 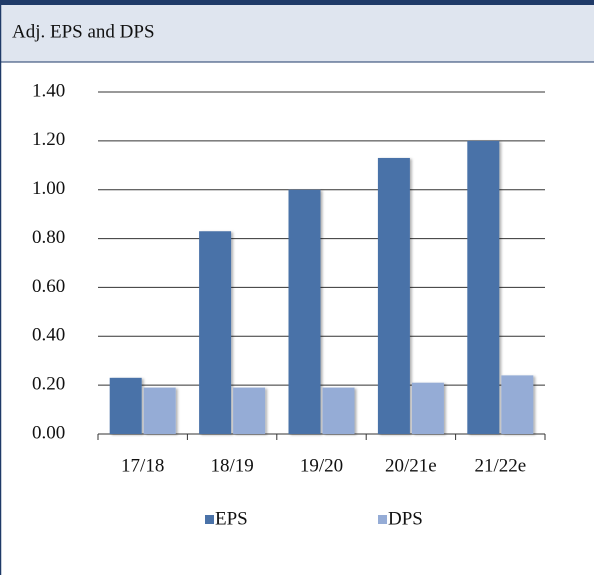 What do you see at coordinates (48, 335) in the screenshot?
I see `y-tick-label: 0.40` at bounding box center [48, 335].